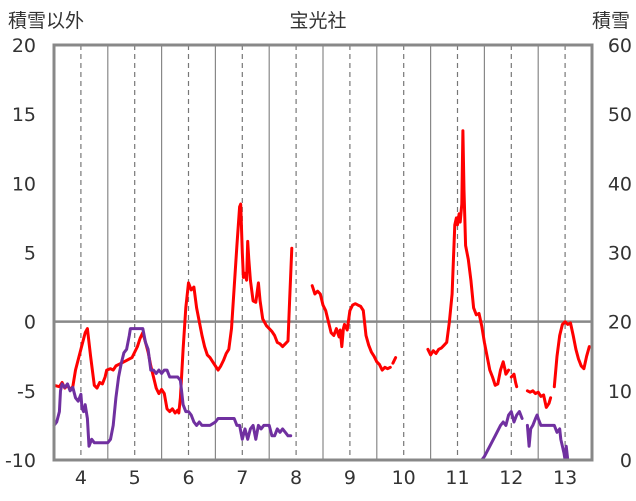 This screenshot has height=501, width=636. What do you see at coordinates (350, 478) in the screenshot?
I see `x-tick-label: 9` at bounding box center [350, 478].